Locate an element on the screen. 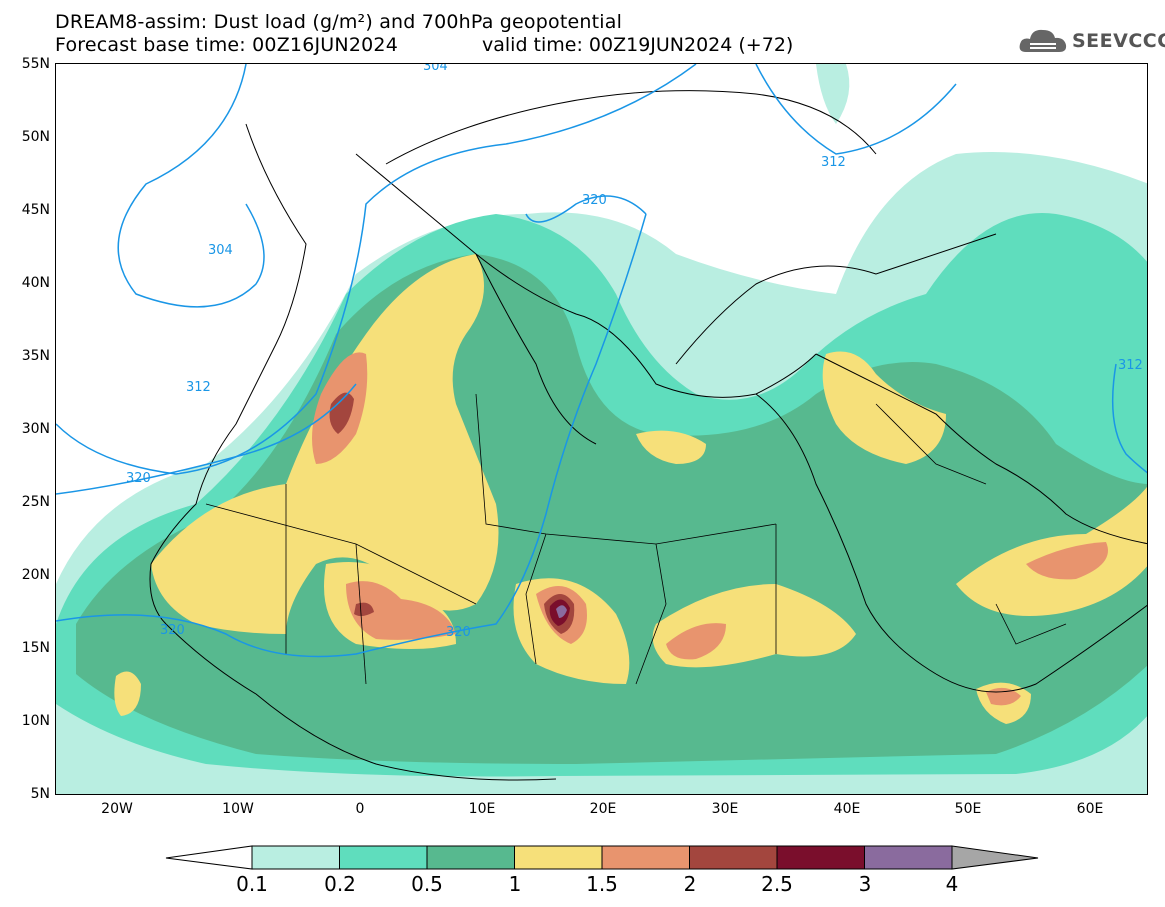 The height and width of the screenshot is (907, 1165). dust-band-3-chad is located at coordinates (561, 611).